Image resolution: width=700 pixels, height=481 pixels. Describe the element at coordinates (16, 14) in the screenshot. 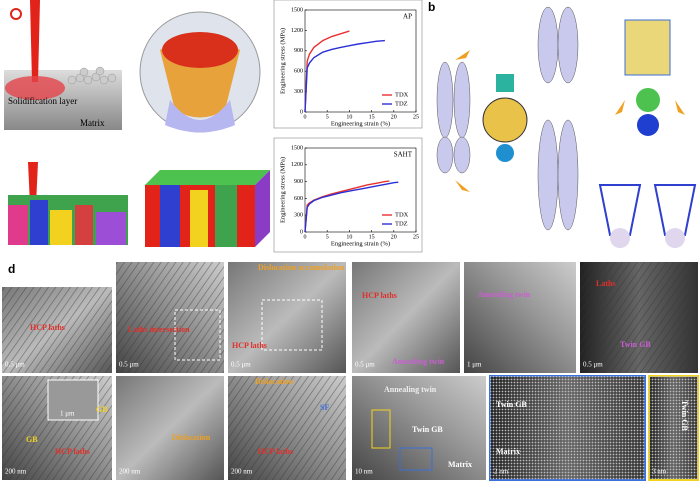

I see `icon` at that location.